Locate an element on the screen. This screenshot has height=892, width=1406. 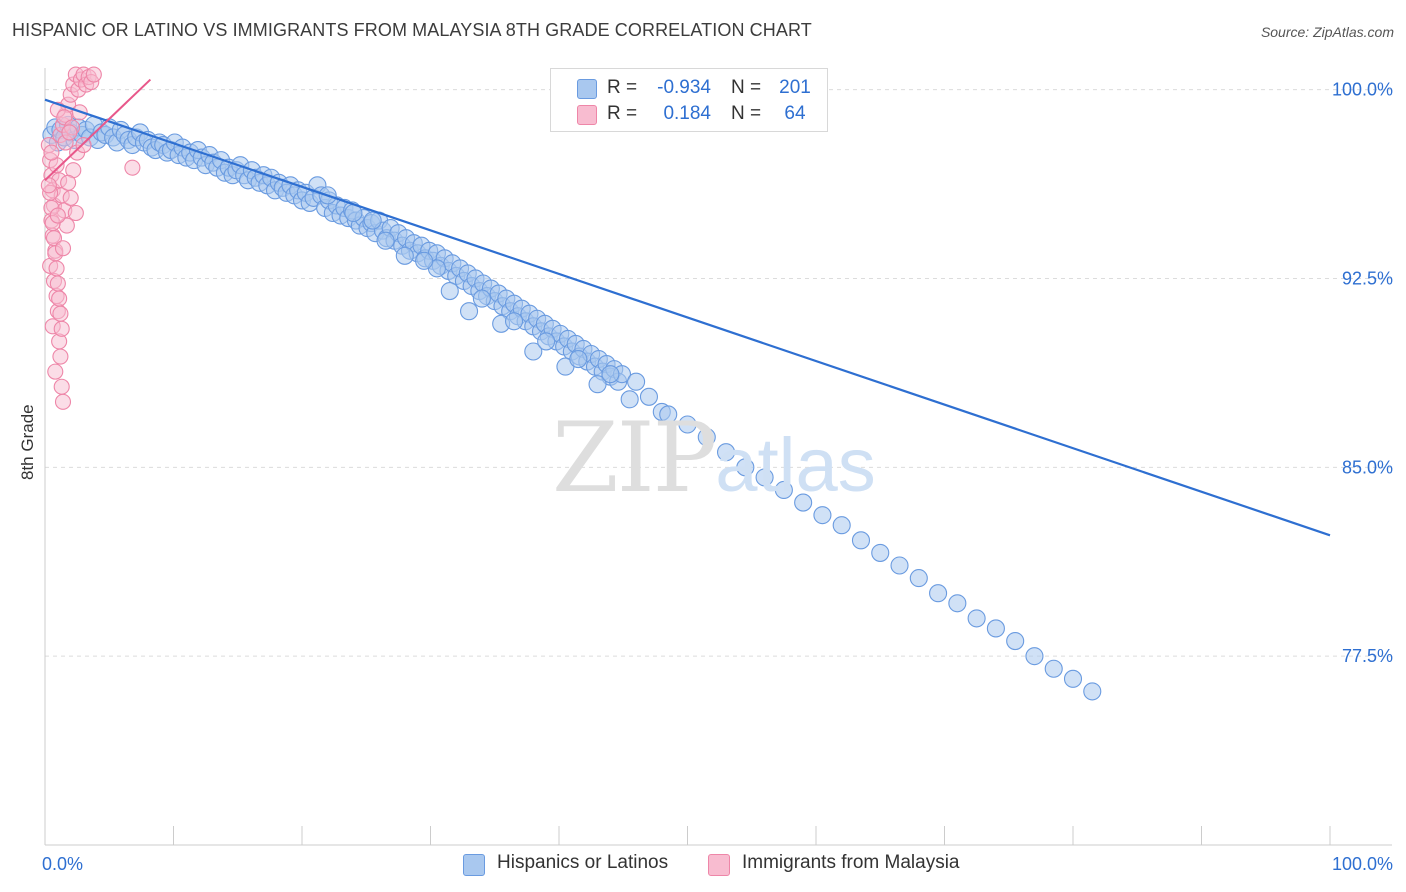
n-value: 201 is located at coordinates (795, 87).